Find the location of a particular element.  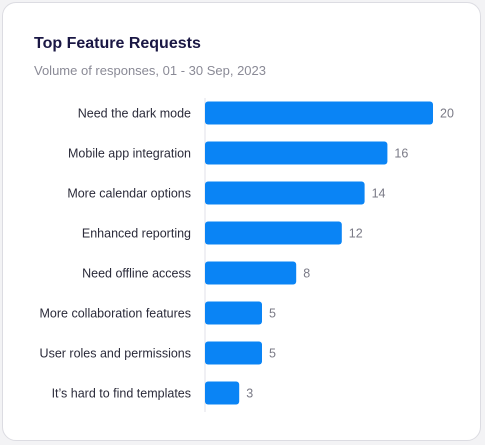

category-label: More collaboration features is located at coordinates (115, 314).